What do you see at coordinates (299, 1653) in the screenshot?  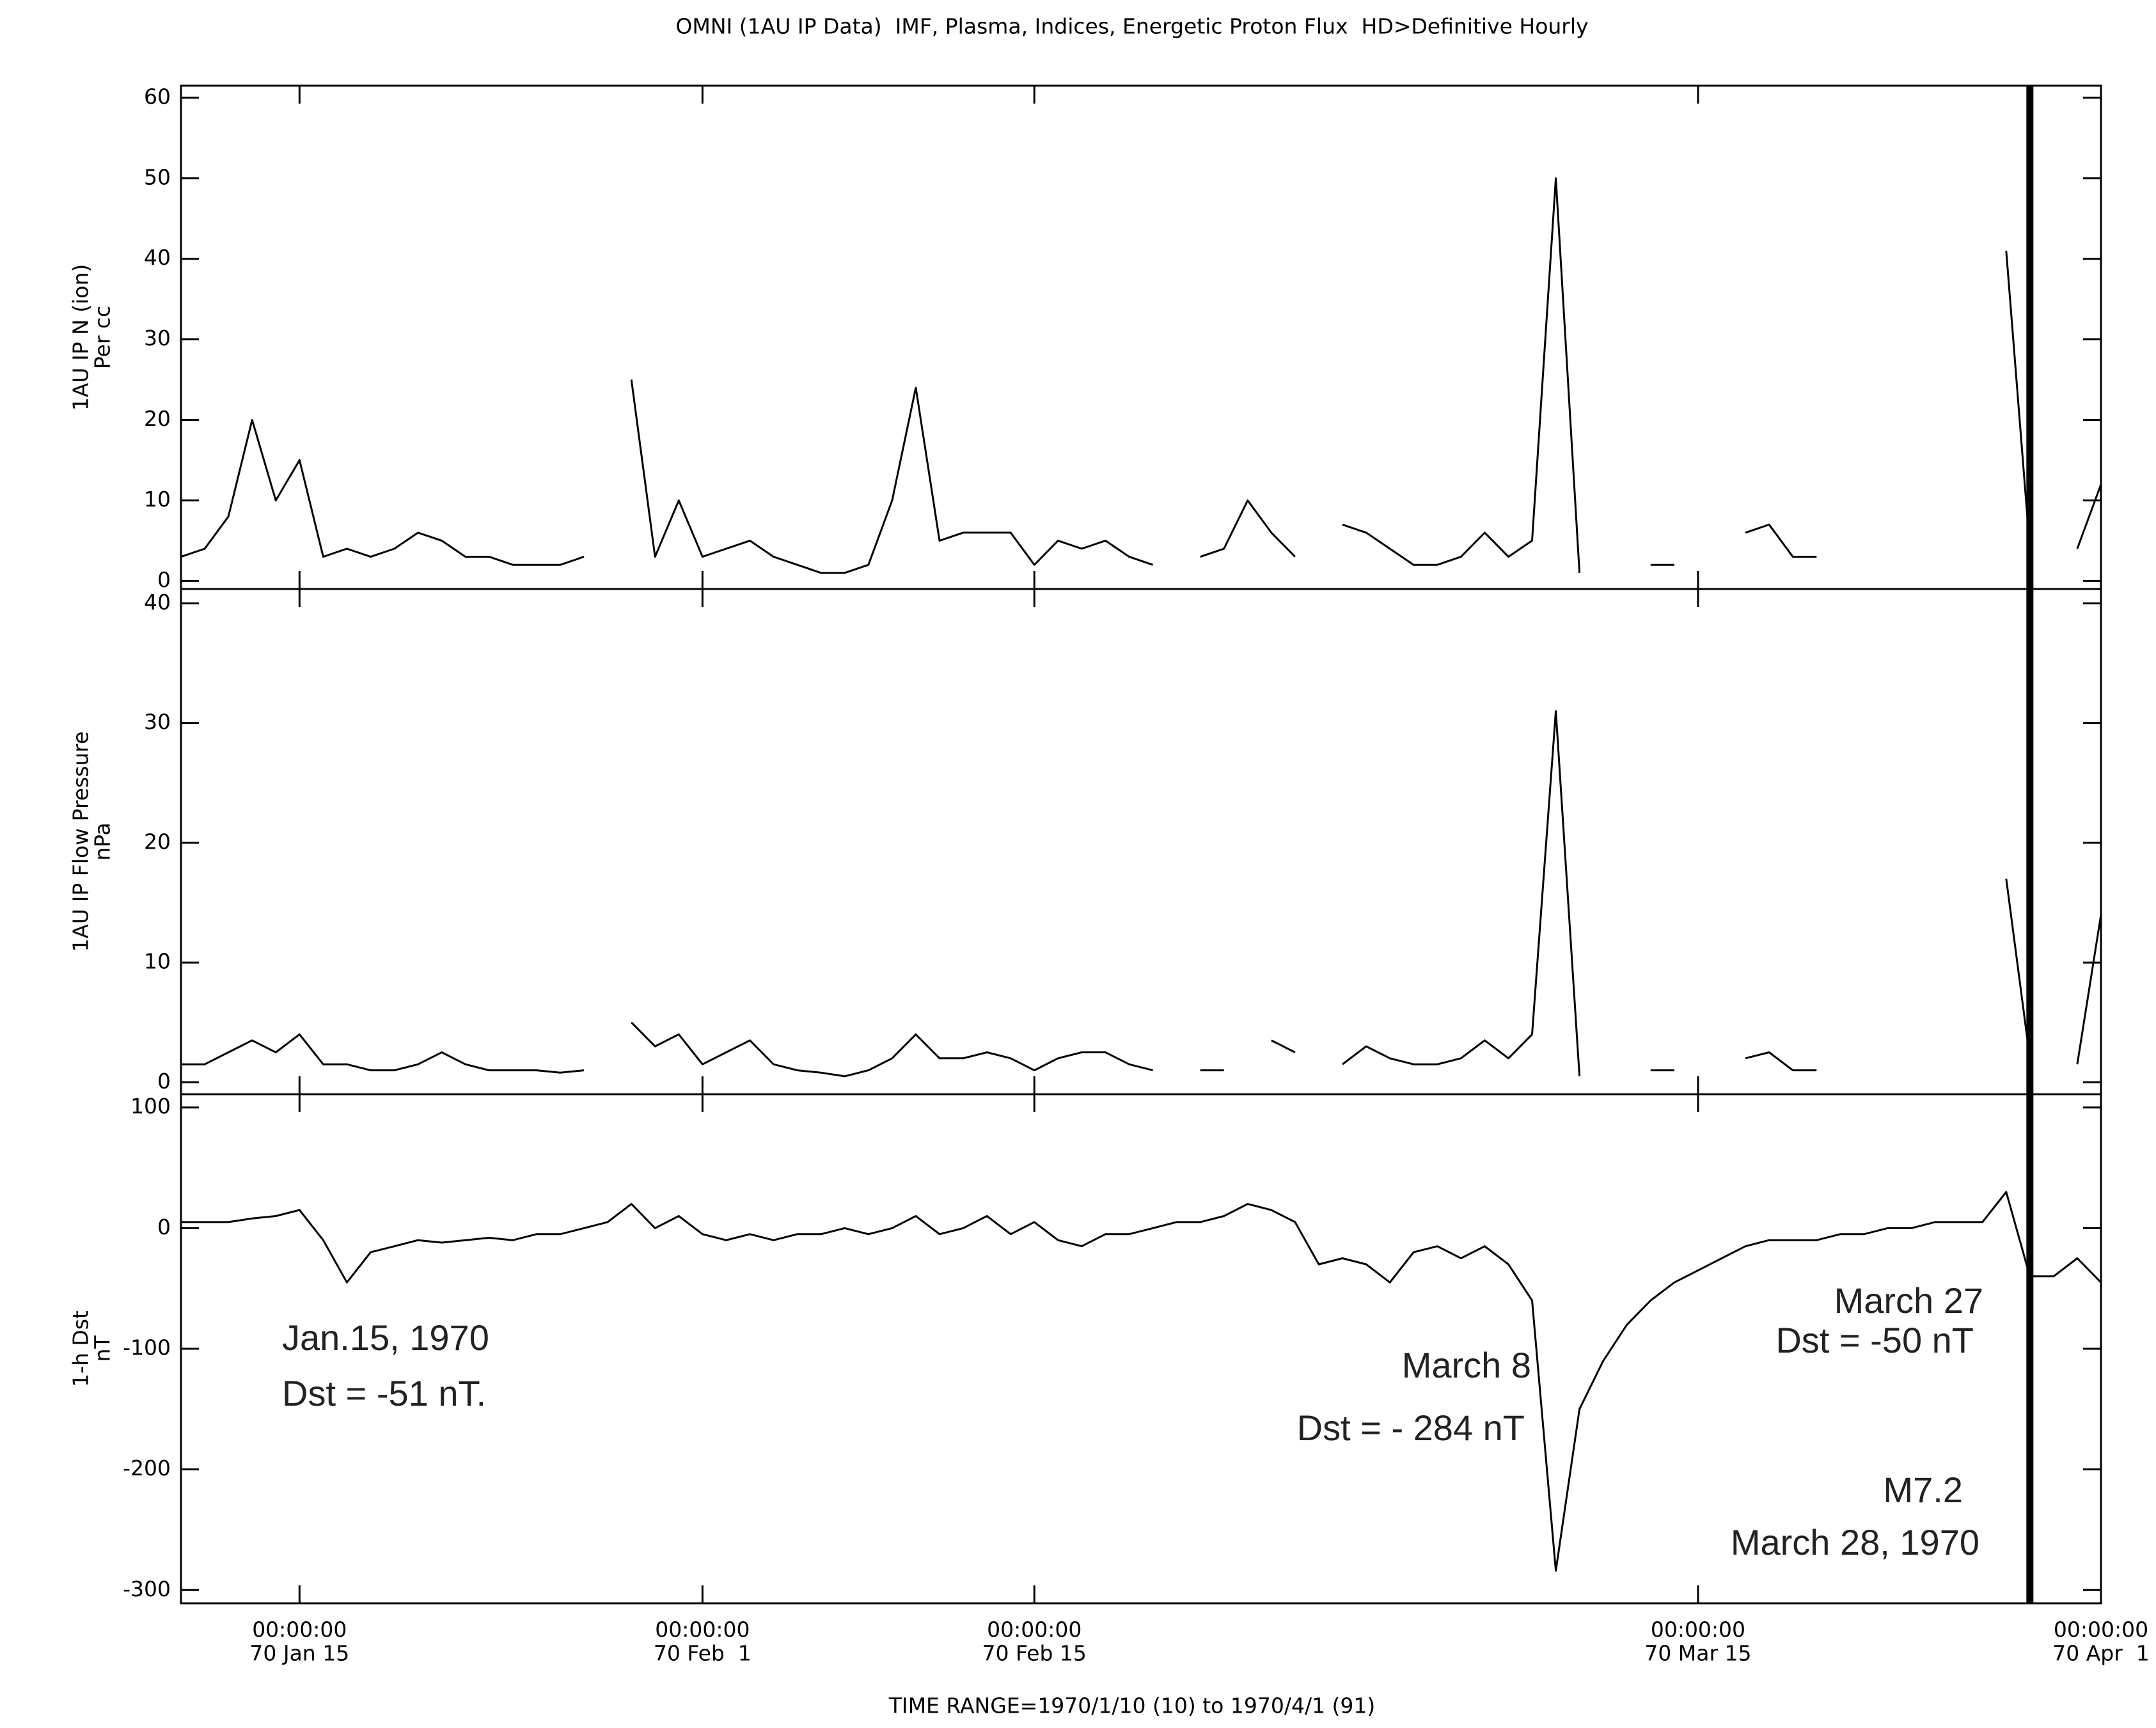 I see `x-tick-label: 70 Jan 15` at bounding box center [299, 1653].